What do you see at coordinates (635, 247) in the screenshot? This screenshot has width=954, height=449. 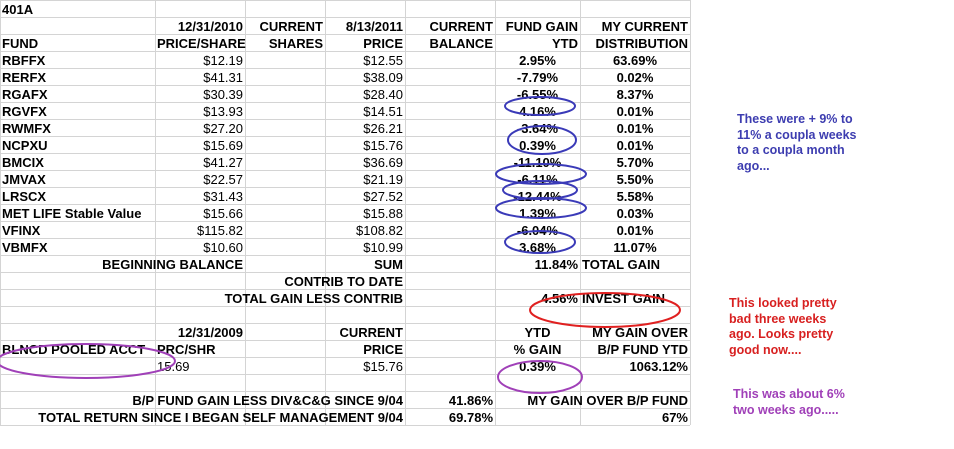 I see `distribution: 11.07%` at bounding box center [635, 247].